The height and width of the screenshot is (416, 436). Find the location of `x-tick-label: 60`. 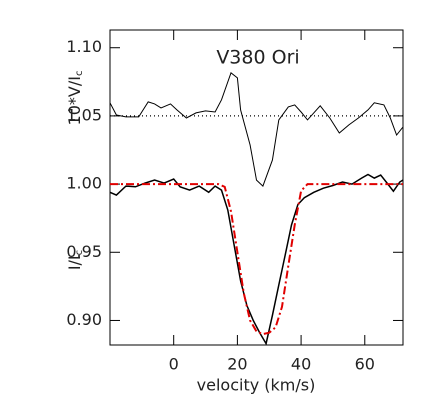

x-tick-label: 60 is located at coordinates (365, 364).